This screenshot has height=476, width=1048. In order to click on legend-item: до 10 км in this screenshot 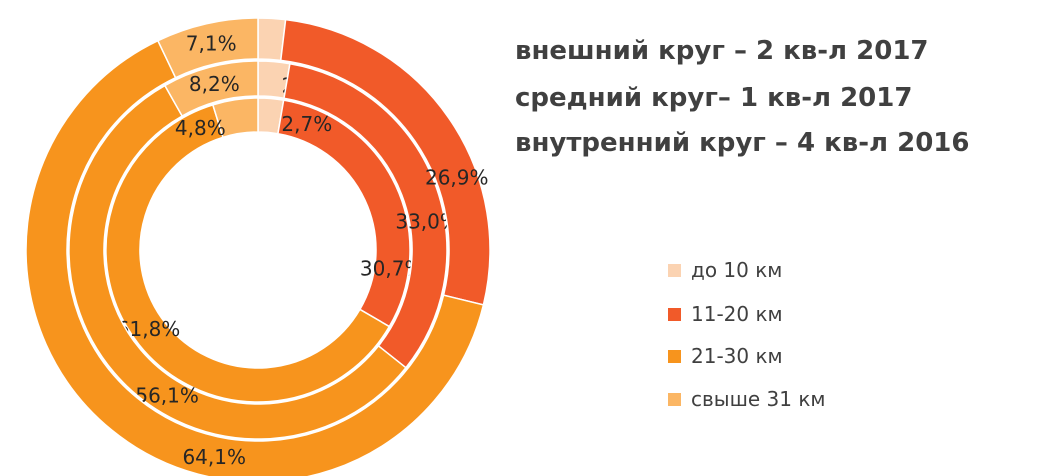, I will do `click(725, 270)`.